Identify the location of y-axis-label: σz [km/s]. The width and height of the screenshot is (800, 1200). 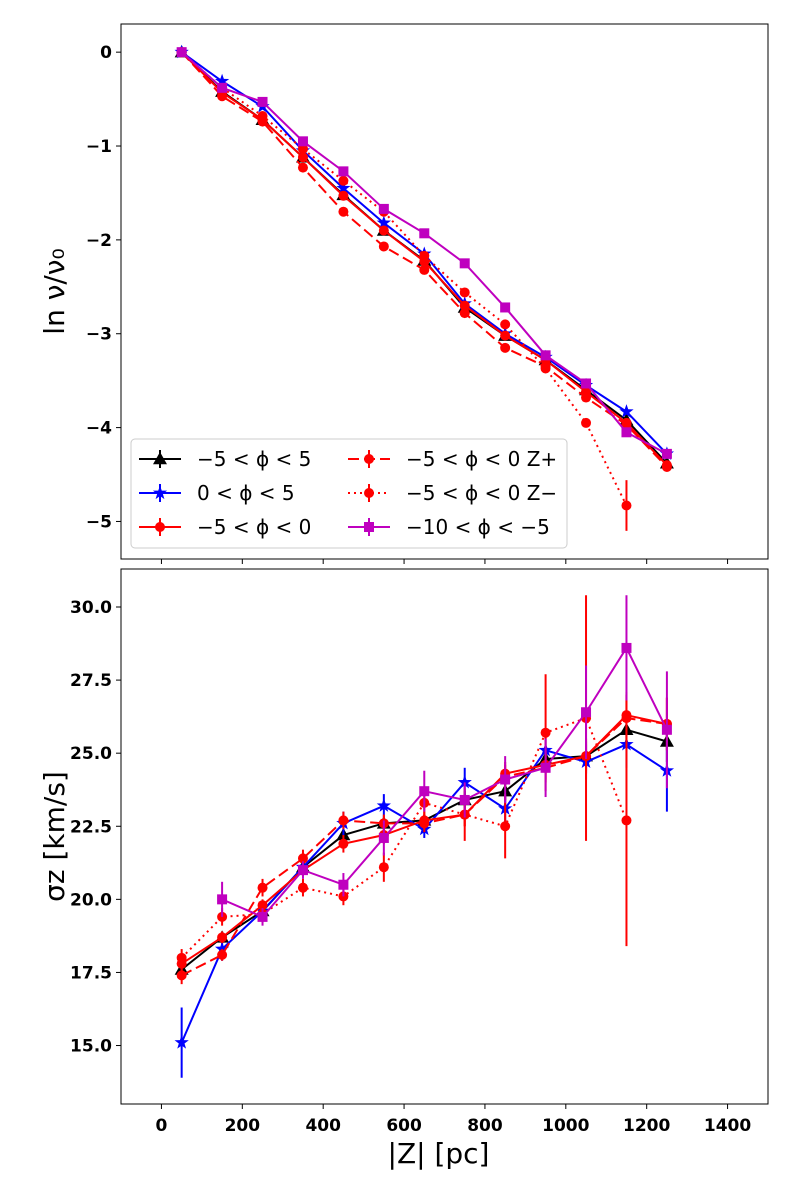
(54, 836).